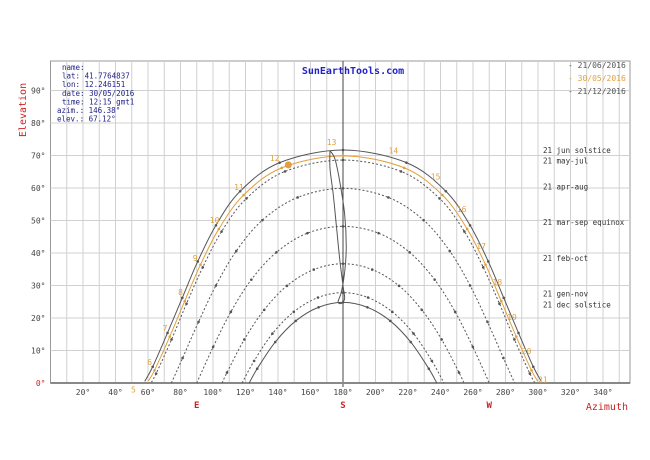 This screenshot has height=460, width=650. What do you see at coordinates (288, 165) in the screenshot?
I see `current-sun-marker` at bounding box center [288, 165].